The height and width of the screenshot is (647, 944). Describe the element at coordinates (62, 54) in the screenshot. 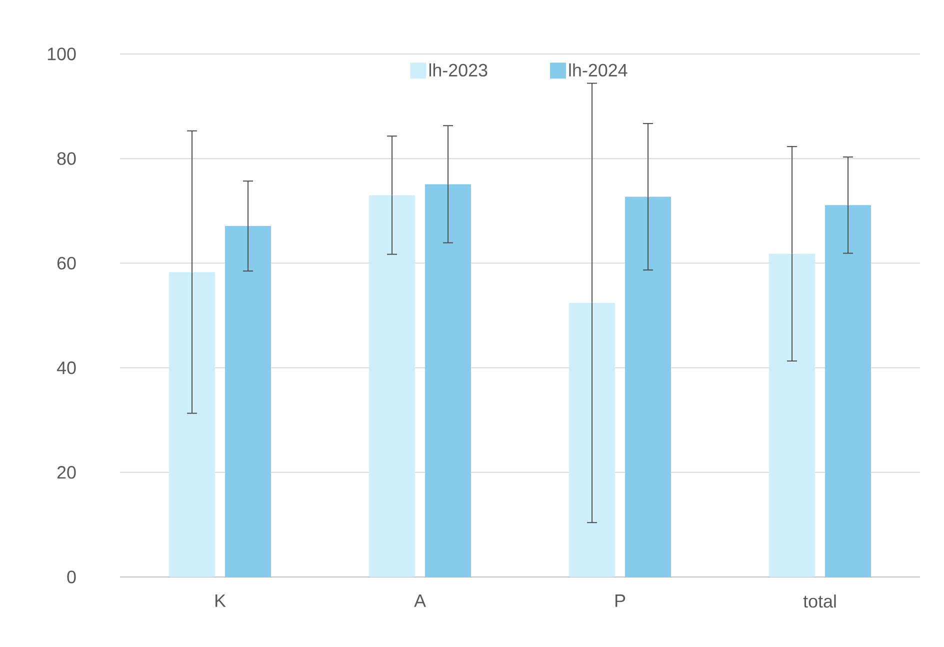

I see `y-tick-label: 100` at that location.